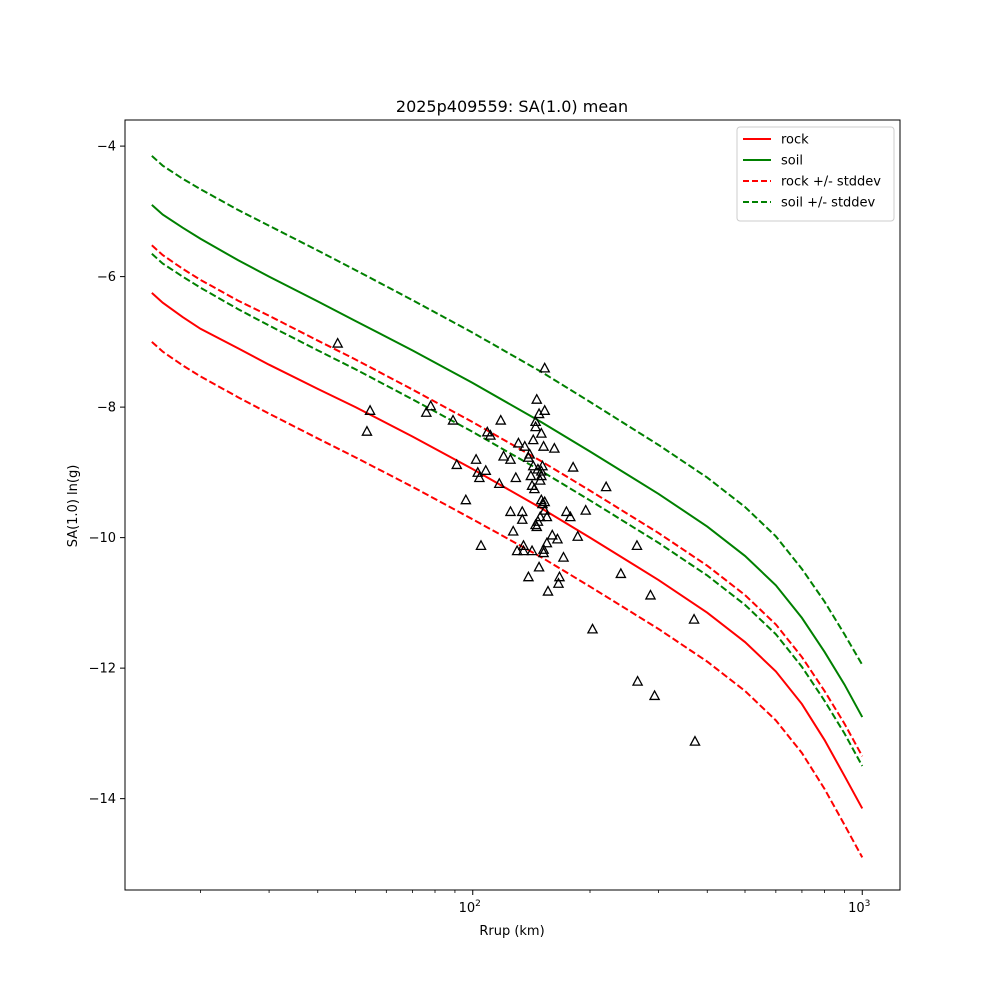 The image size is (1000, 1000). I want to click on y-tick-label: −8, so click(106, 408).